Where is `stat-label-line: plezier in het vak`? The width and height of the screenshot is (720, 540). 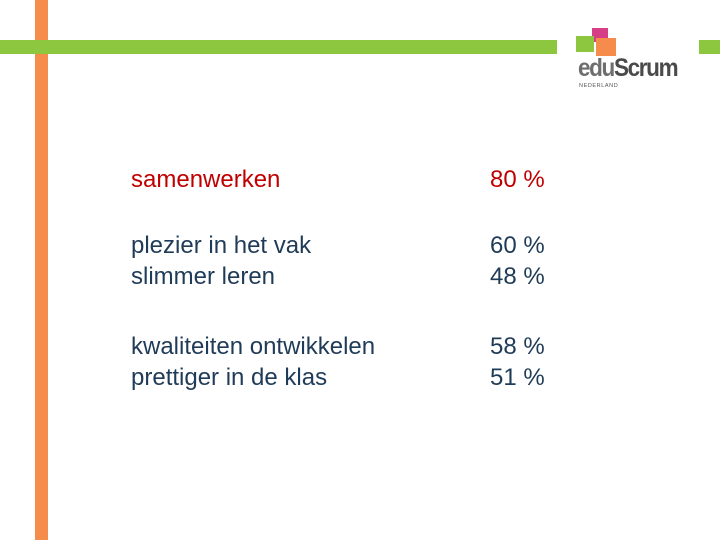 stat-label-line: plezier in het vak is located at coordinates (221, 245).